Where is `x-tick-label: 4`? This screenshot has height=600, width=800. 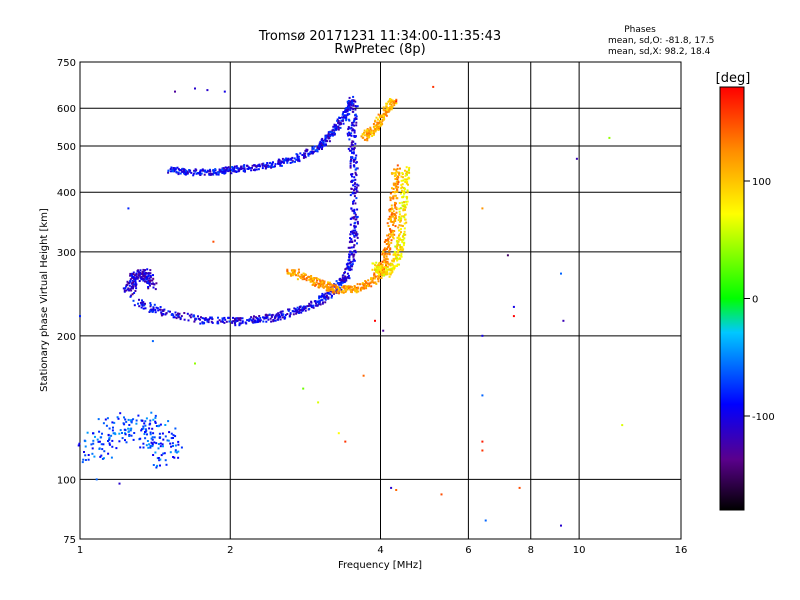 x-tick-label: 4 is located at coordinates (380, 550).